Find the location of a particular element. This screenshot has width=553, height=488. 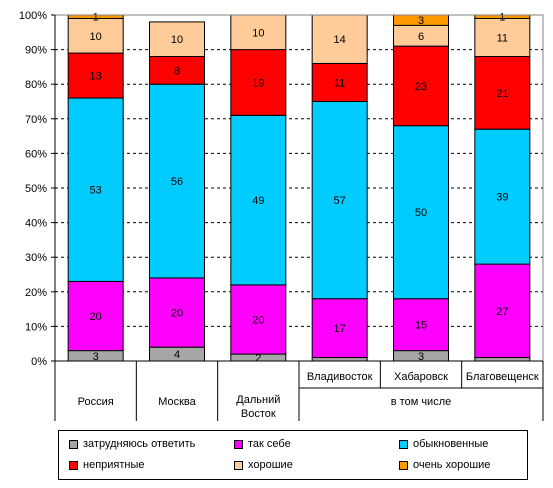

category-label: Москва is located at coordinates (177, 402).